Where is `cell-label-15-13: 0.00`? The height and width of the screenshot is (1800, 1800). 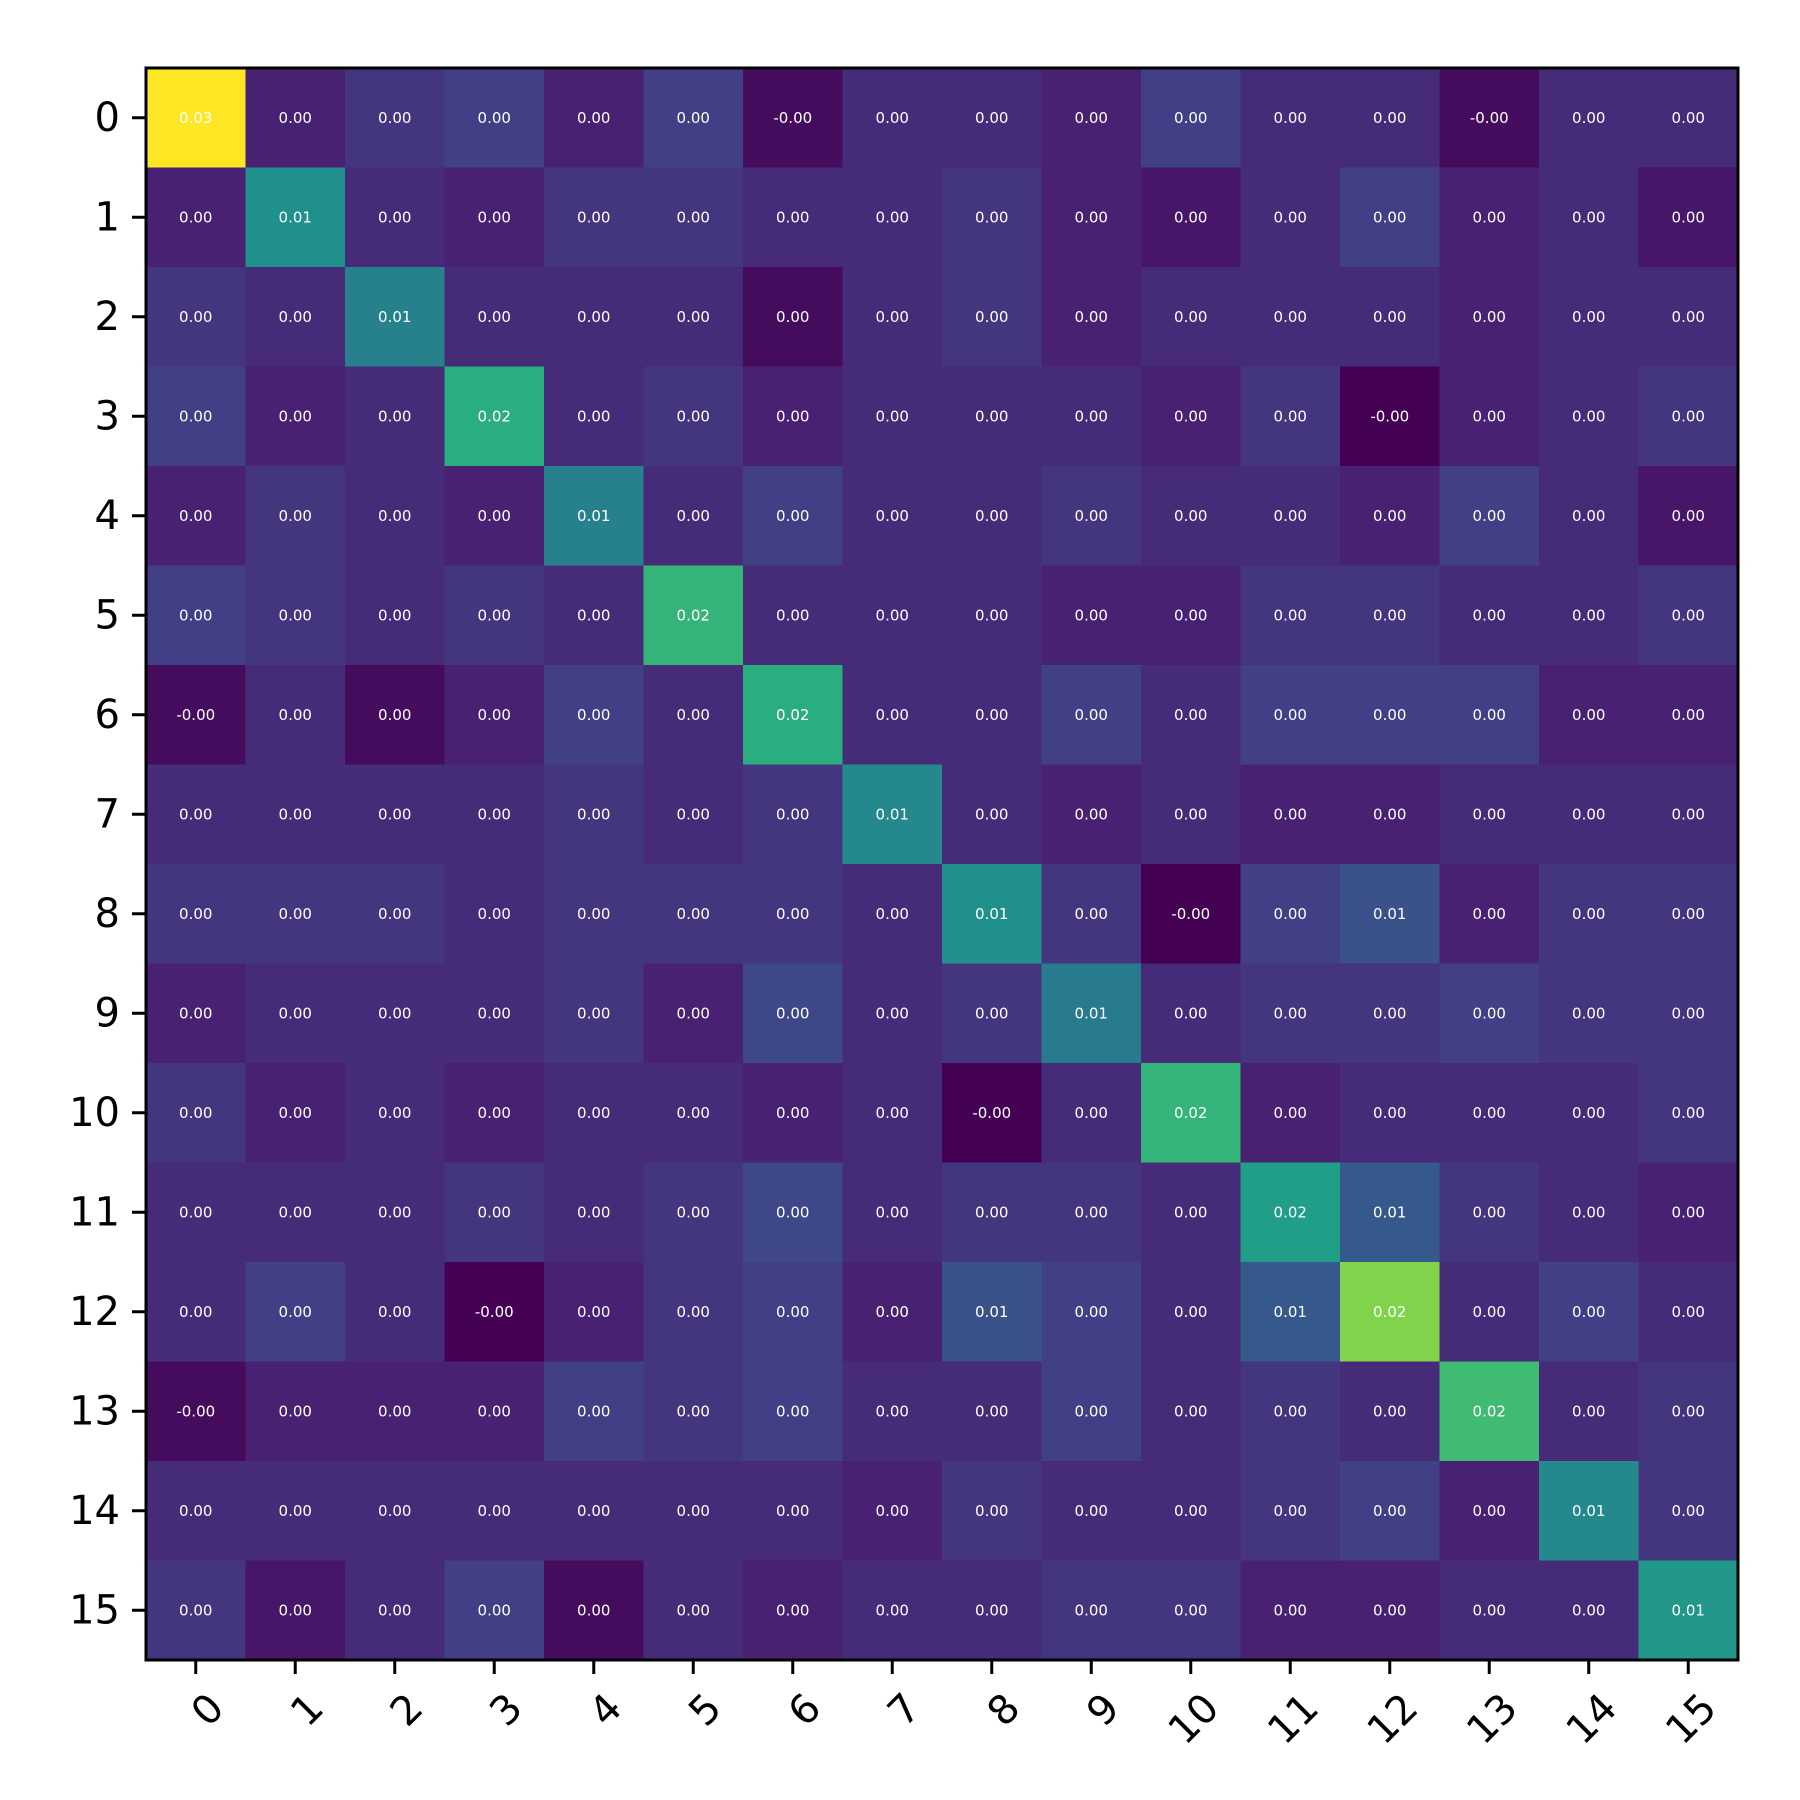
cell-label-15-13: 0.00 is located at coordinates (1489, 1610).